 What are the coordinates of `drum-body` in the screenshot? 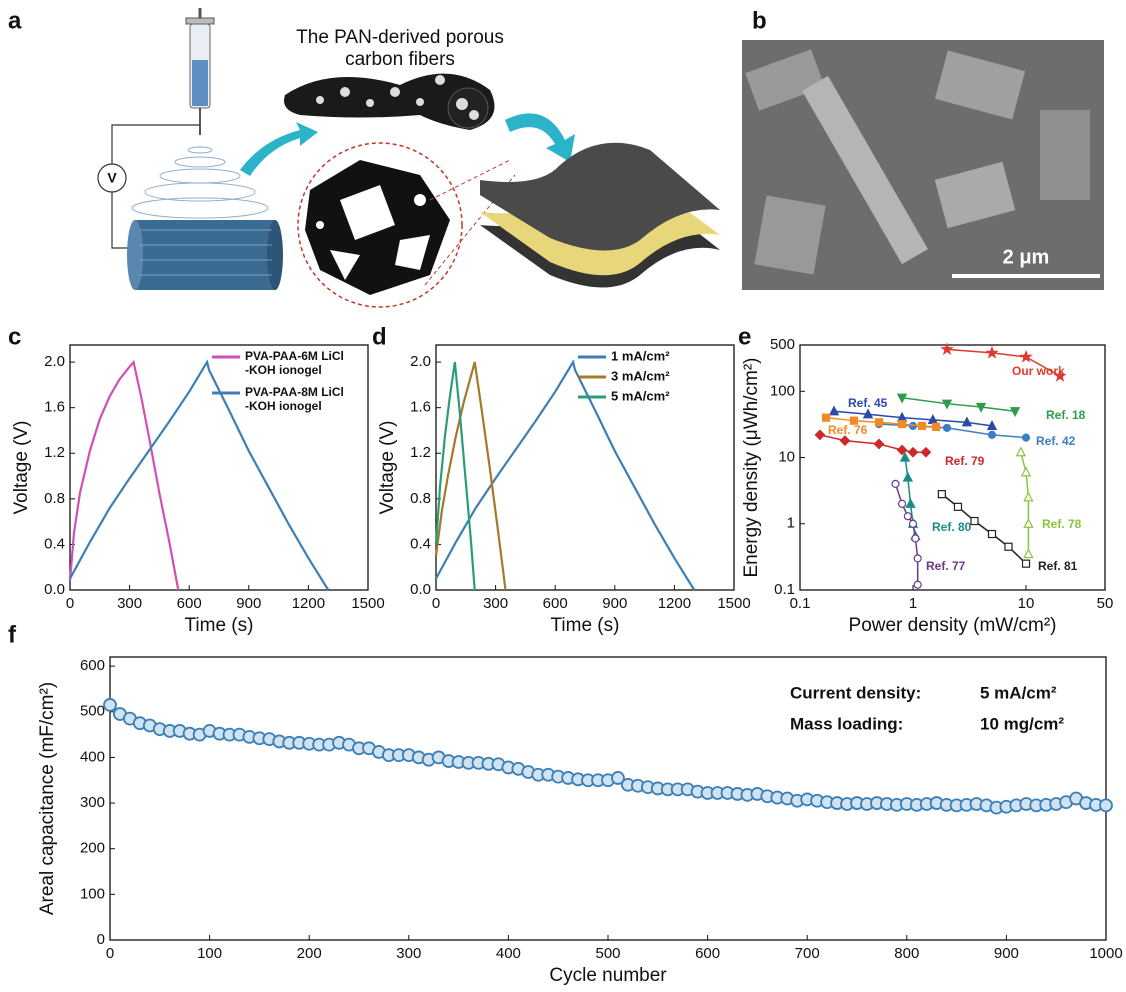 It's located at (205, 255).